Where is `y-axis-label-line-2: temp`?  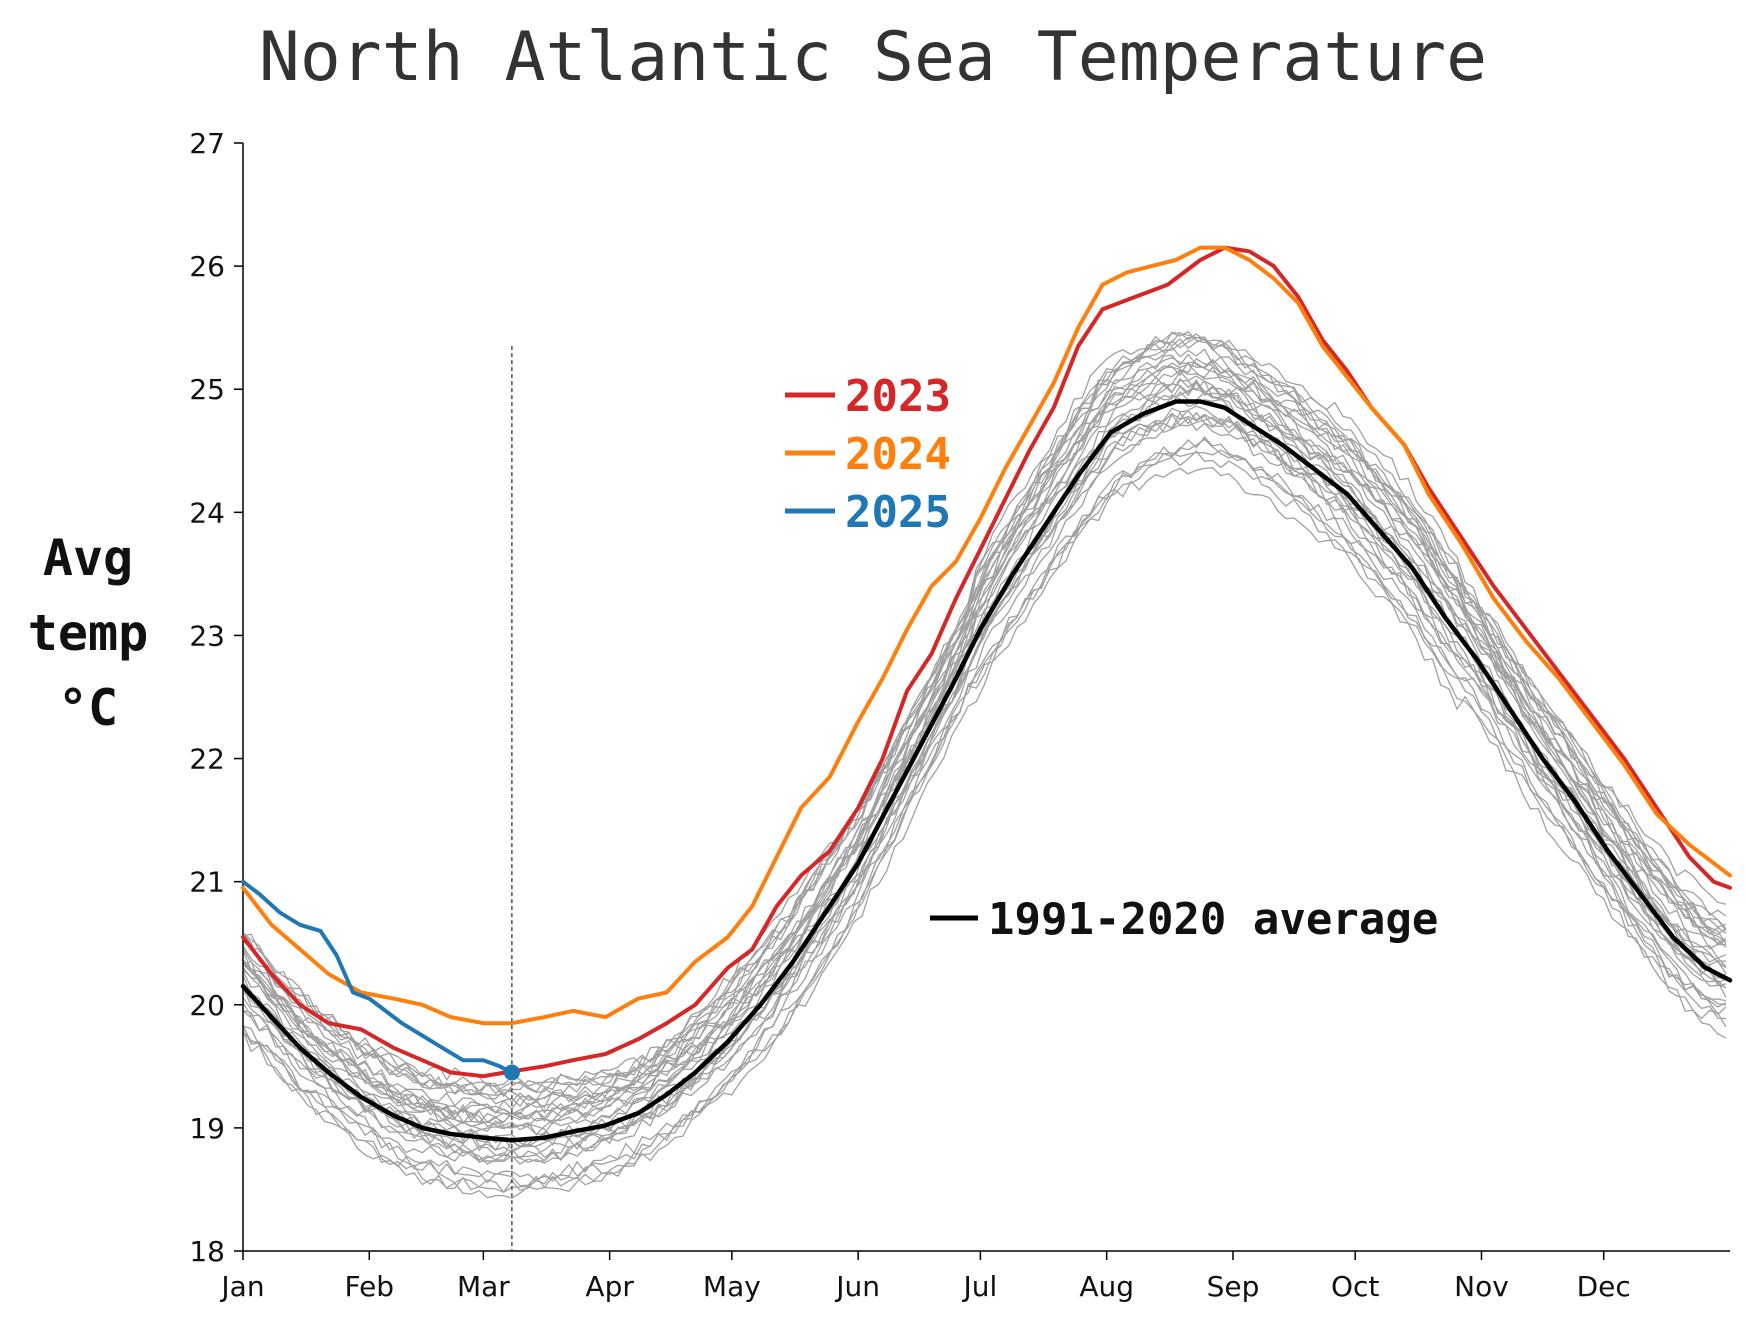
y-axis-label-line-2: temp is located at coordinates (88, 633).